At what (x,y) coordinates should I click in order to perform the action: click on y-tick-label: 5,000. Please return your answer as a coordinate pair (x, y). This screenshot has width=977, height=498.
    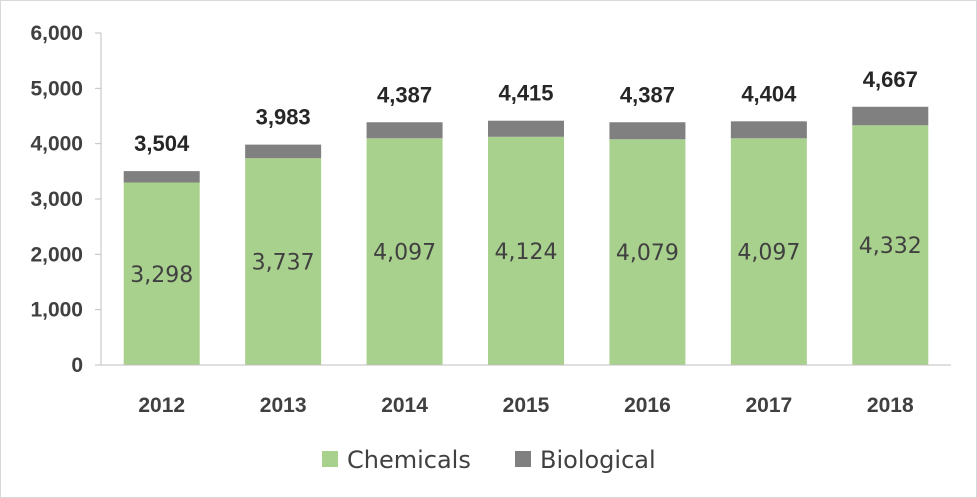
    Looking at the image, I should click on (56, 88).